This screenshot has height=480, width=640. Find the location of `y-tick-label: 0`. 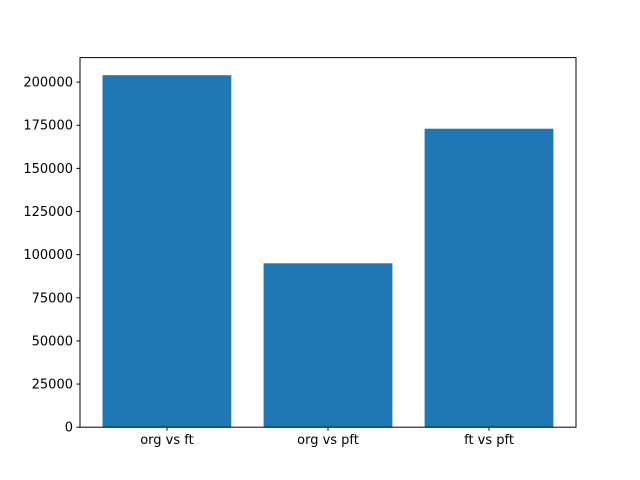

y-tick-label: 0 is located at coordinates (69, 428).